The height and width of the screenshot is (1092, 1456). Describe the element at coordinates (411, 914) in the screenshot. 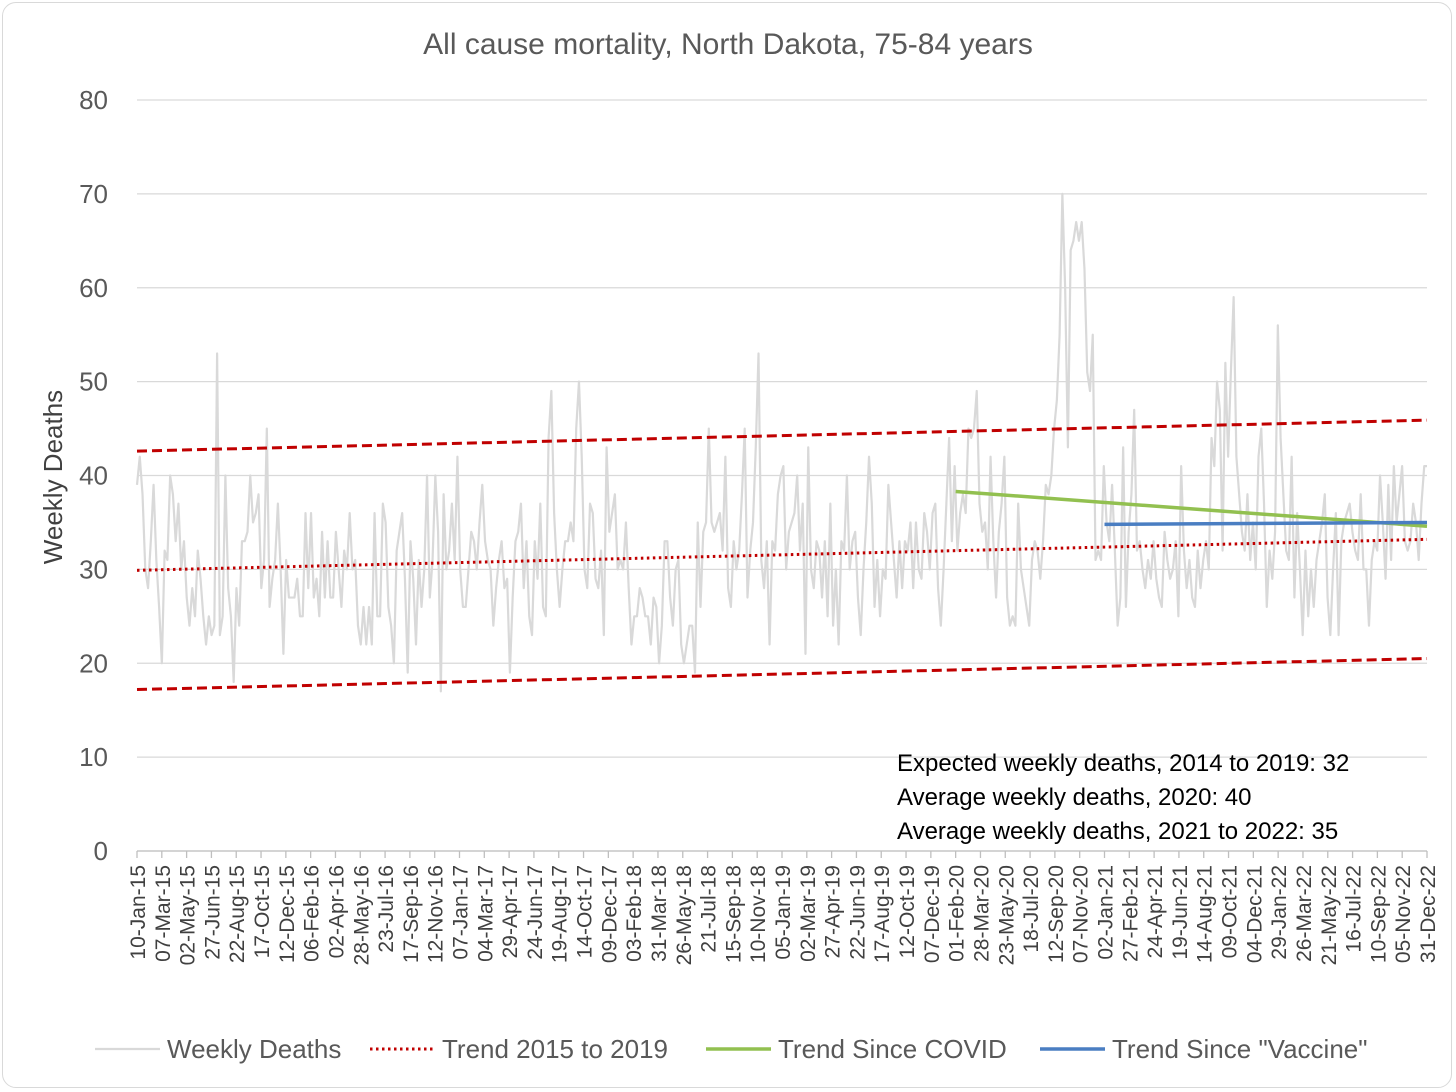

I see `x-tick-label: 17-Sep-16` at that location.